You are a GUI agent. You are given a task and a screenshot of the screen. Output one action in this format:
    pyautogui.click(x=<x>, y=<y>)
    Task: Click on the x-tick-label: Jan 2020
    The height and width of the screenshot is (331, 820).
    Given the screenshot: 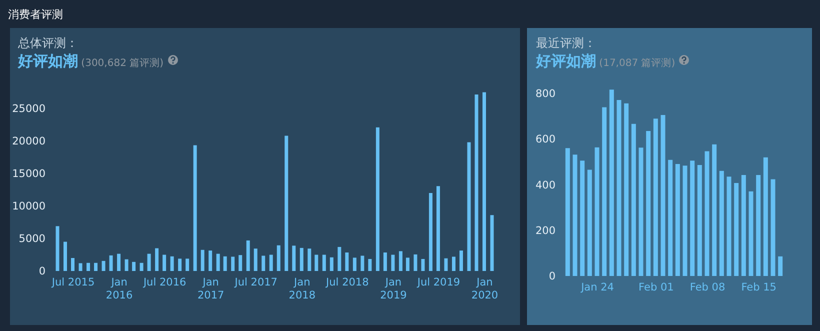 What is the action you would take?
    pyautogui.click(x=484, y=289)
    